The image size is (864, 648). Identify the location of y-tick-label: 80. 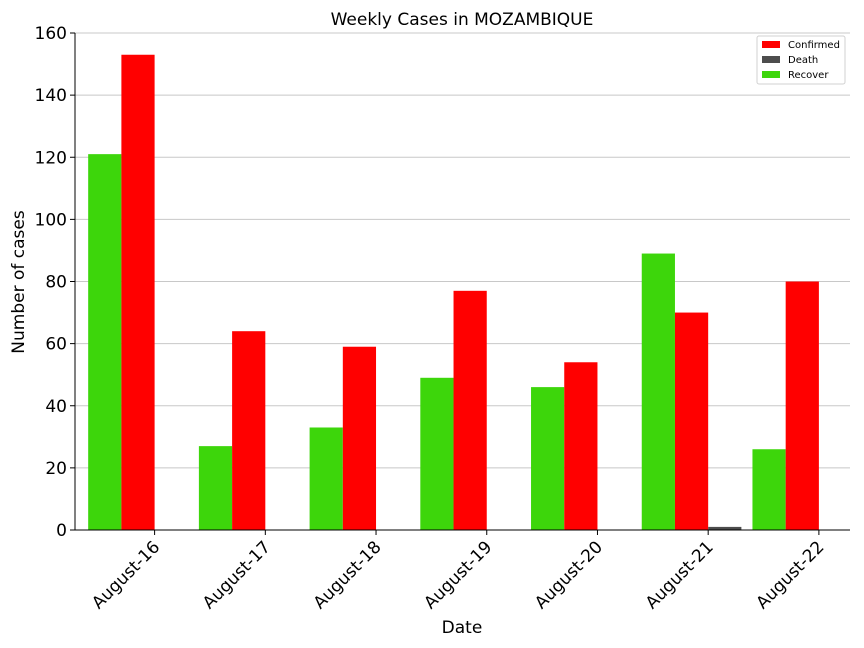
(56, 283).